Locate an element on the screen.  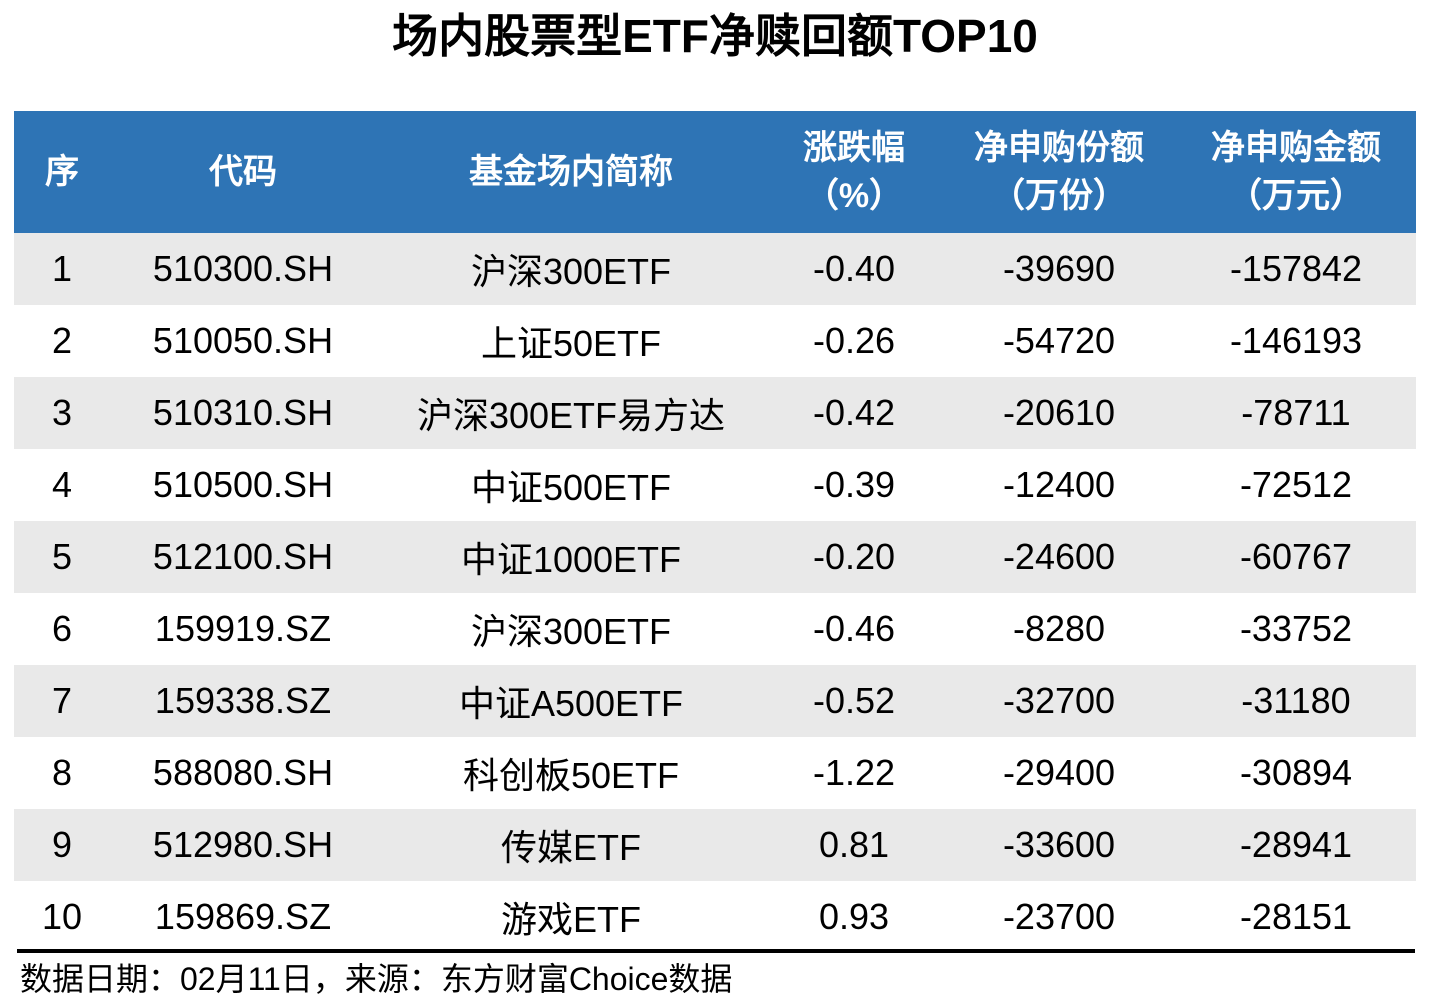
cell-net-amount: -78711 is located at coordinates (1296, 412).